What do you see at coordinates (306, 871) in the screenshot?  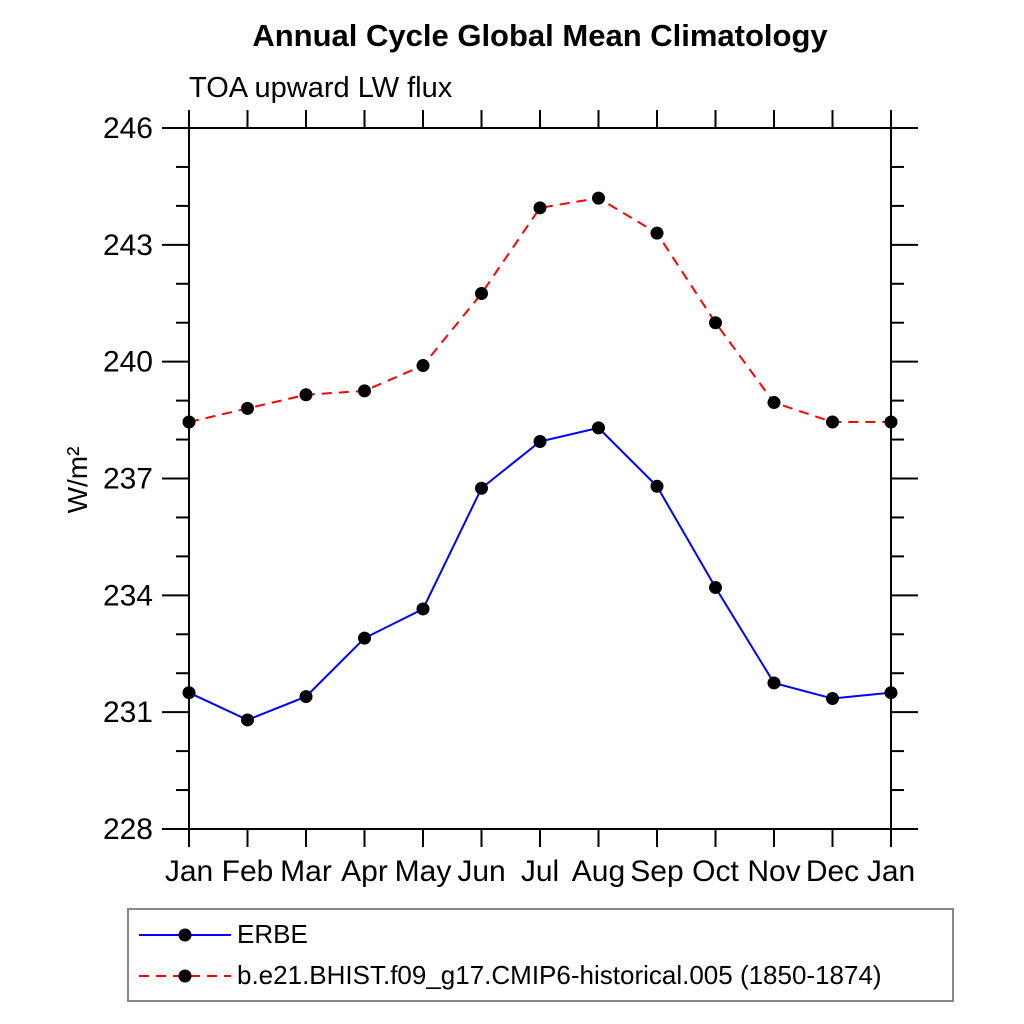 I see `x-tick-label: Mar` at bounding box center [306, 871].